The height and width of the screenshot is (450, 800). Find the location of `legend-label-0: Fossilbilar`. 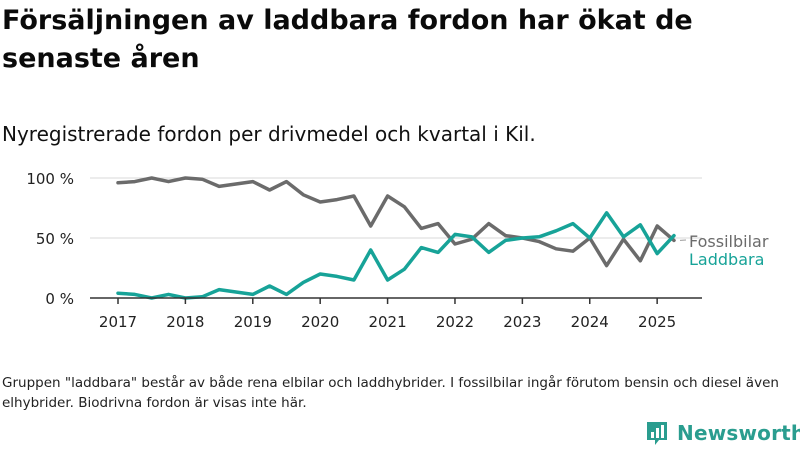

legend-label-0: Fossilbilar is located at coordinates (729, 241).